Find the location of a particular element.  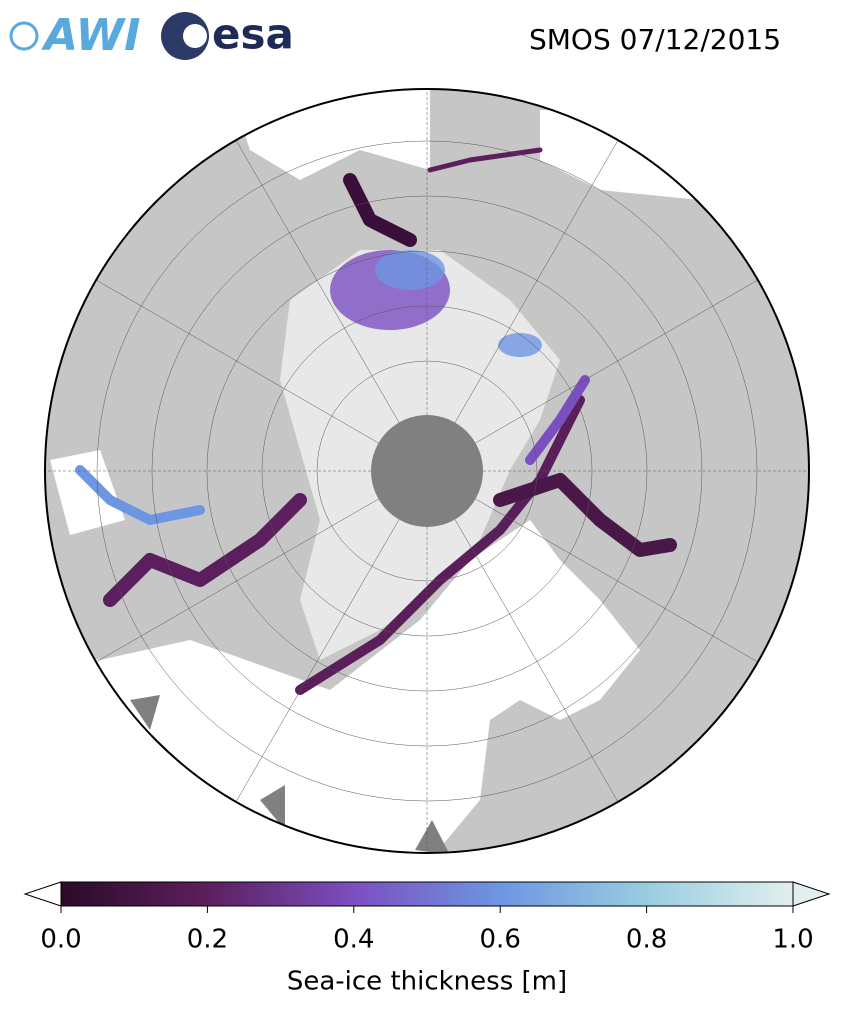

colorbar-tick-label: 1.0 is located at coordinates (792, 940).